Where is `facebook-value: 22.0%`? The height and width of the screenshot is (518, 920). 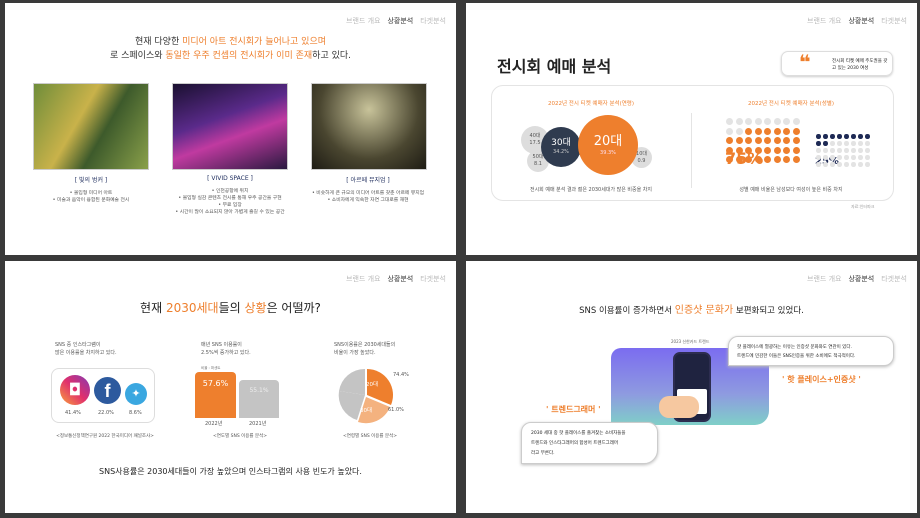
facebook-value: 22.0% is located at coordinates (106, 413).